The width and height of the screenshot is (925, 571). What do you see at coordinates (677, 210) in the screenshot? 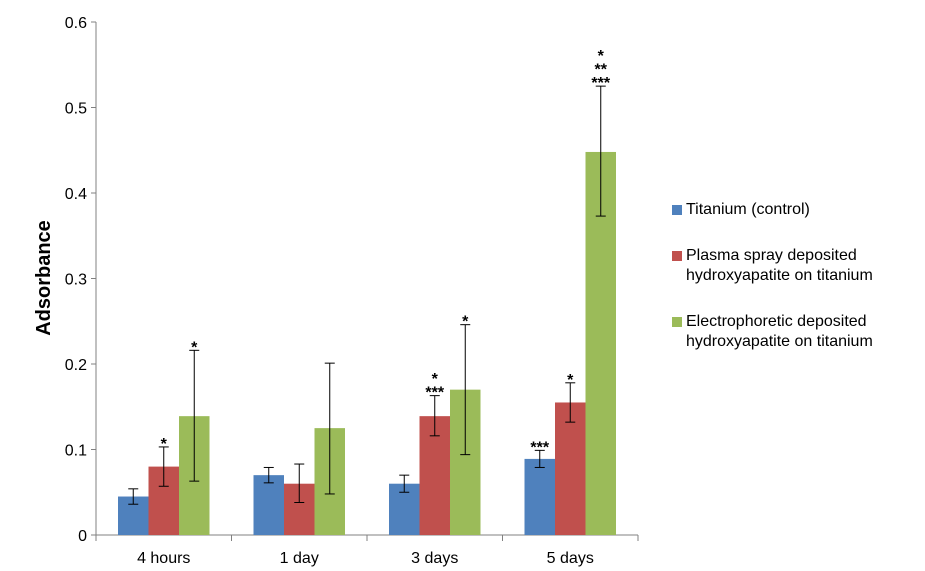
I see `legend-swatch-titanium` at bounding box center [677, 210].